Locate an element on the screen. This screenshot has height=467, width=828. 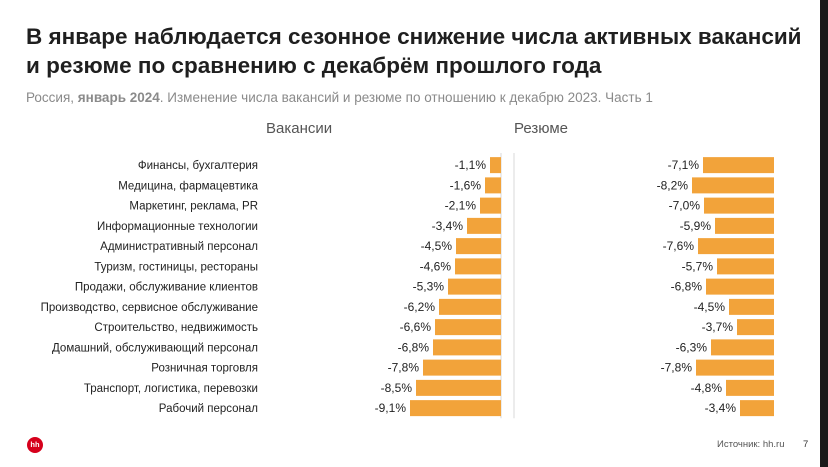
vacancies-value-label: -3,4% is located at coordinates (448, 226).